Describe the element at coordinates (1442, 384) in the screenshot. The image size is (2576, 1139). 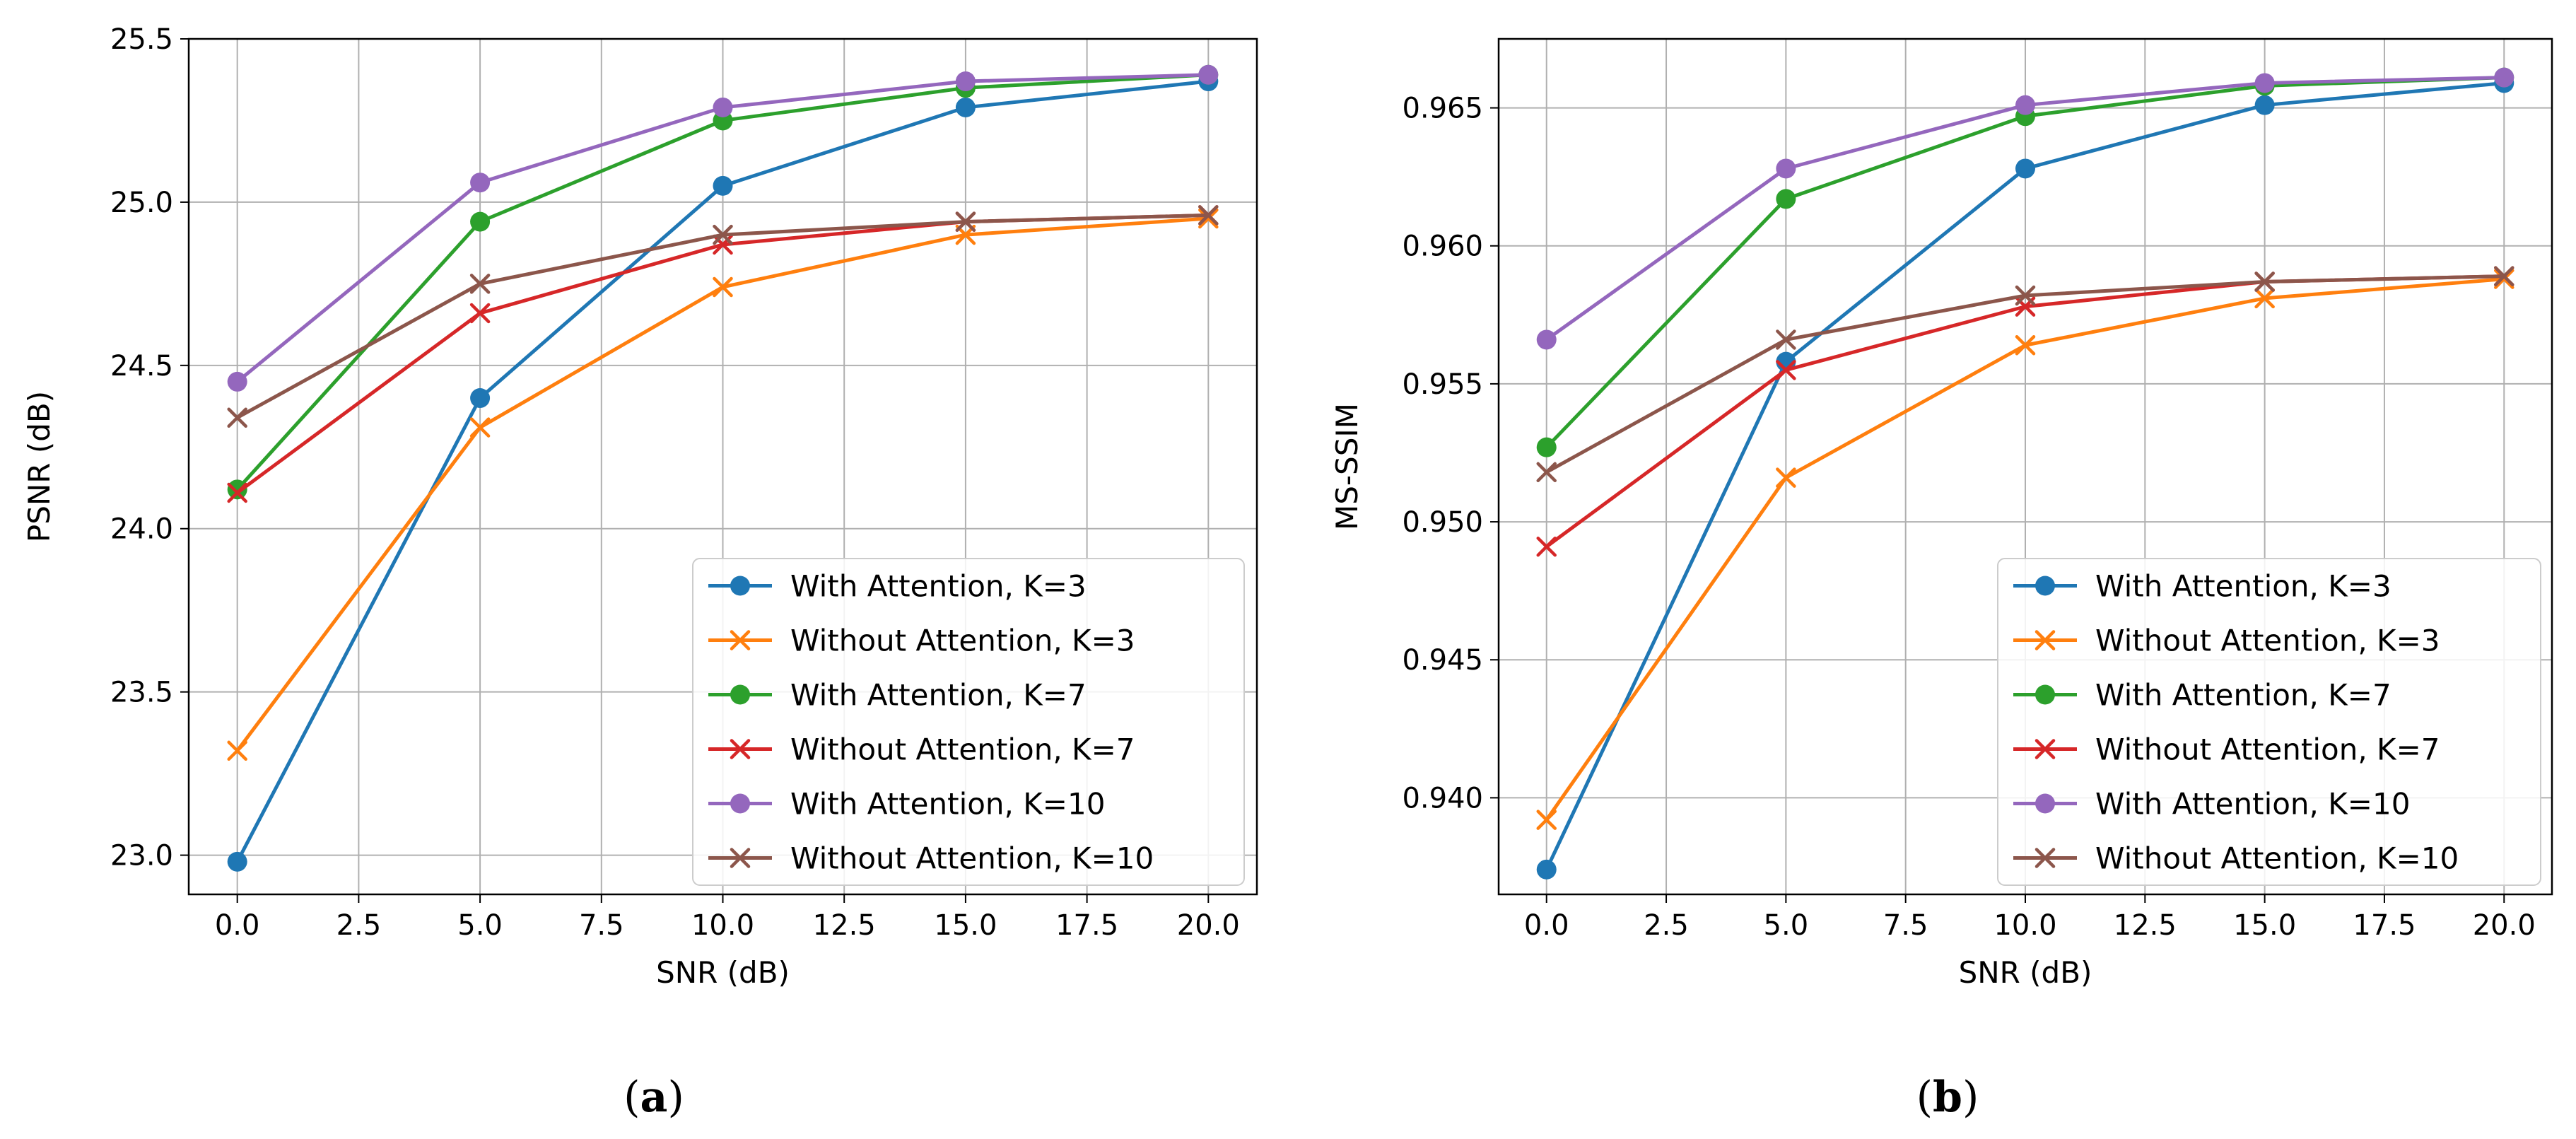
I see `panel-b-y-tick-label: 0.955` at that location.